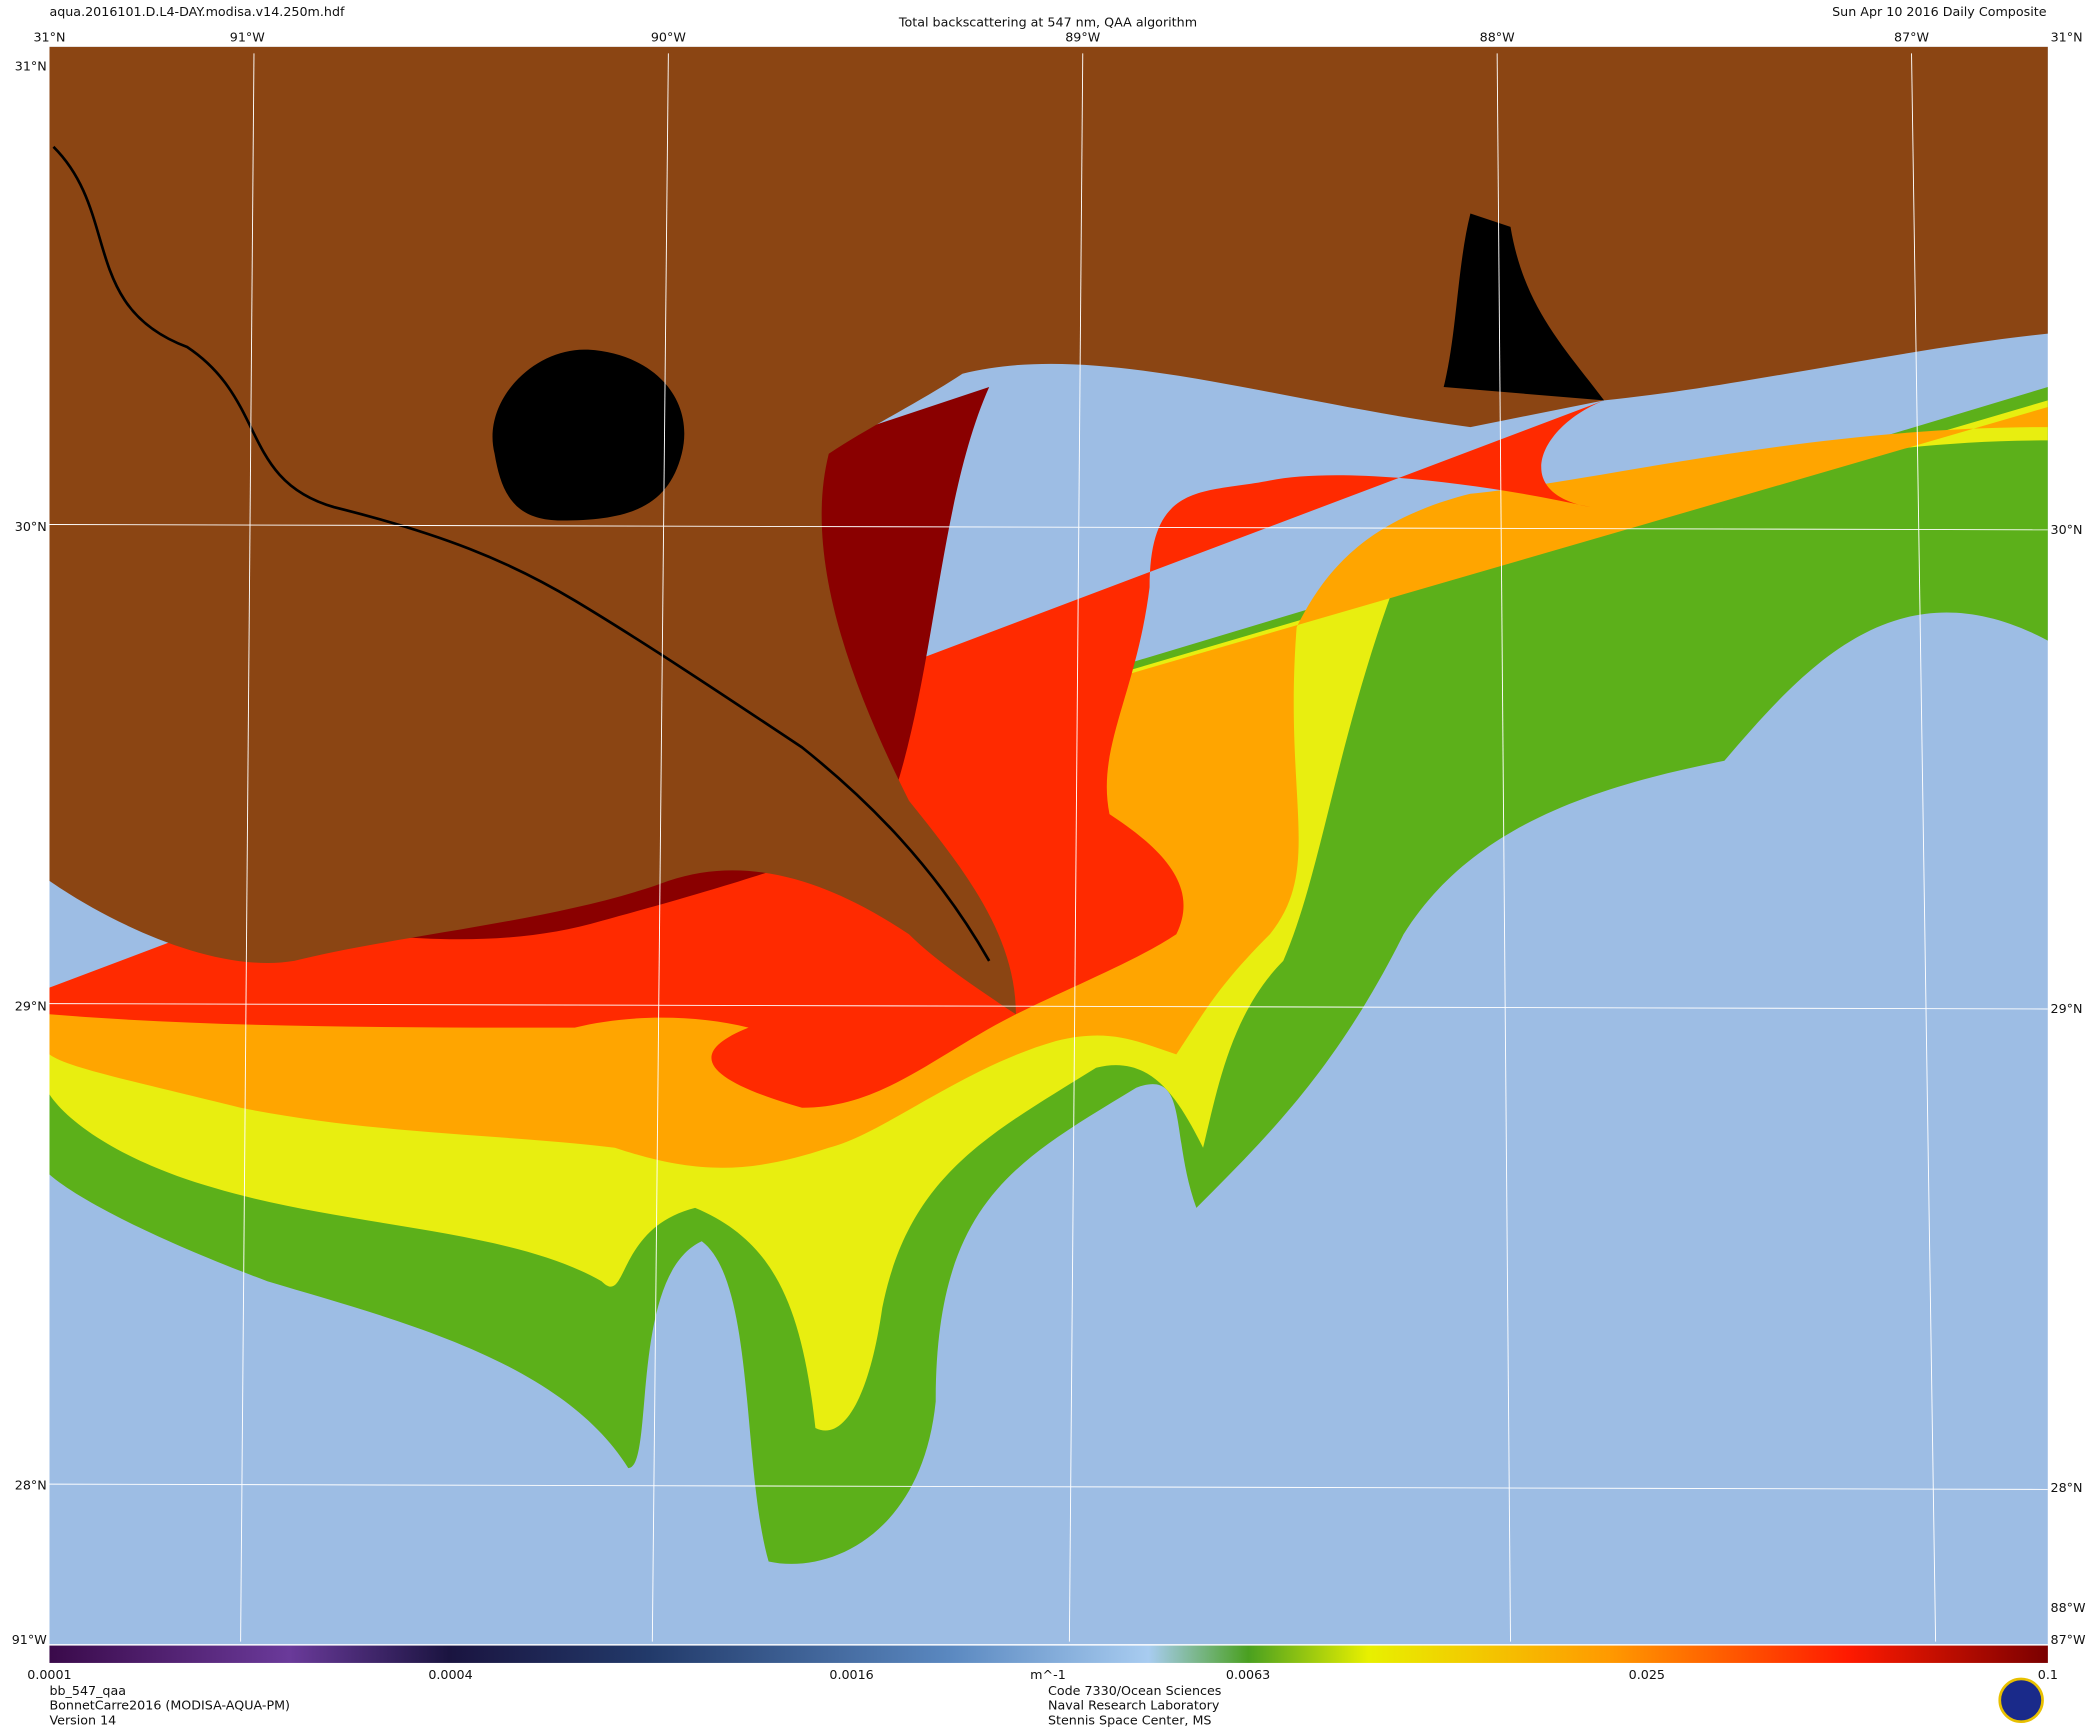  Describe the element at coordinates (1647, 1674) in the screenshot. I see `colorbar-tick-label: 0.025` at that location.